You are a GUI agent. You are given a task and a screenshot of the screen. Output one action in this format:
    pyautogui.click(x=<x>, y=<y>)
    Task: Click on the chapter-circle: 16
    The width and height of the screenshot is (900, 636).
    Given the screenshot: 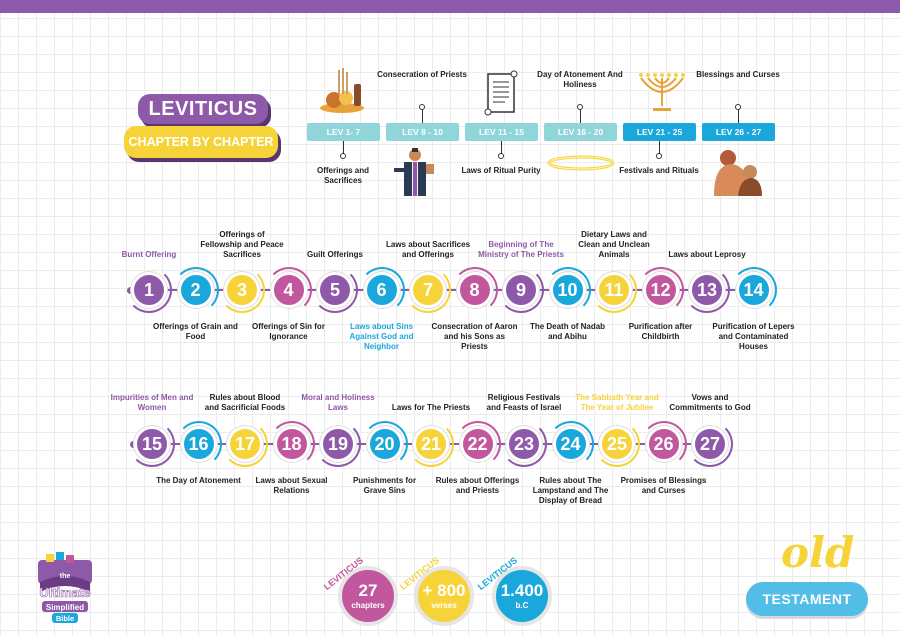 What is the action you would take?
    pyautogui.click(x=198, y=444)
    